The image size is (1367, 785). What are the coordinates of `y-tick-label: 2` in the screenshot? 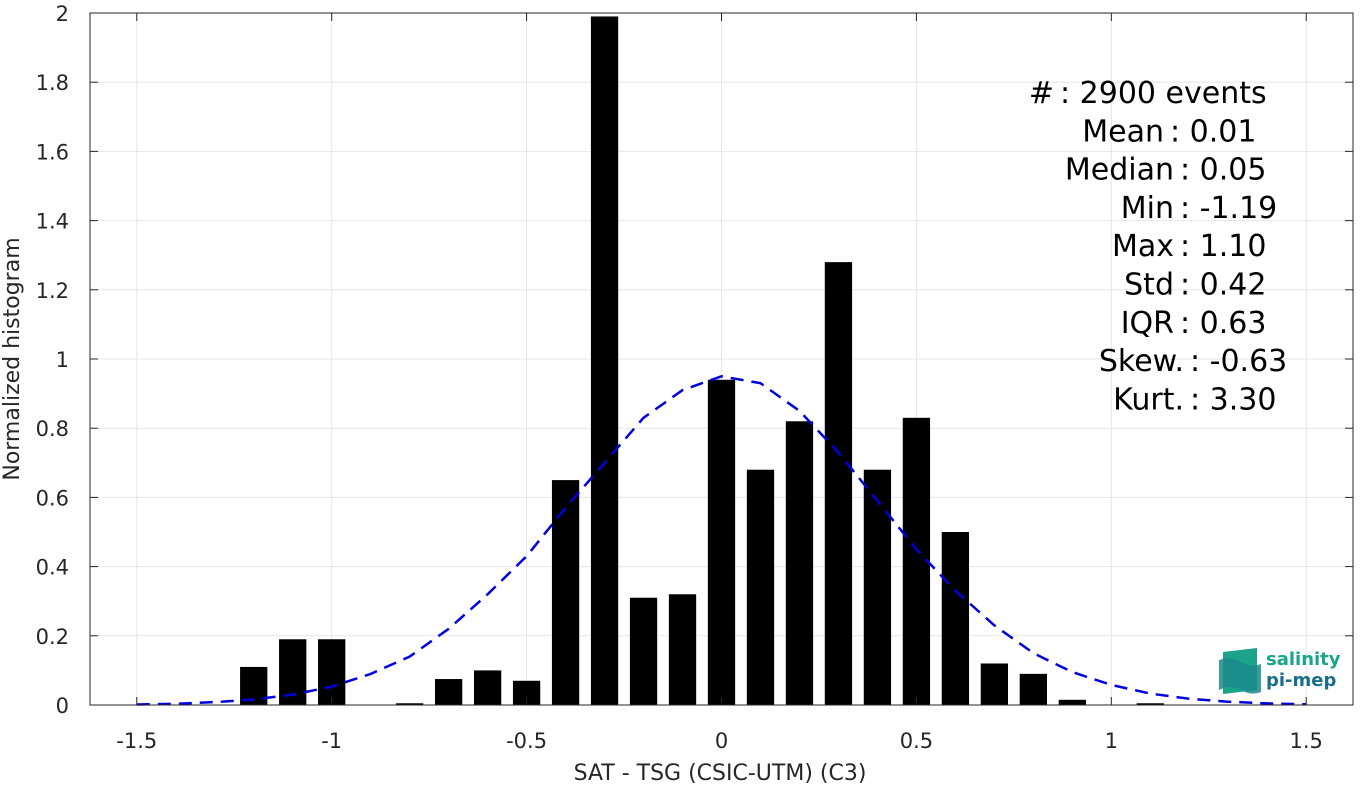 It's located at (62, 14).